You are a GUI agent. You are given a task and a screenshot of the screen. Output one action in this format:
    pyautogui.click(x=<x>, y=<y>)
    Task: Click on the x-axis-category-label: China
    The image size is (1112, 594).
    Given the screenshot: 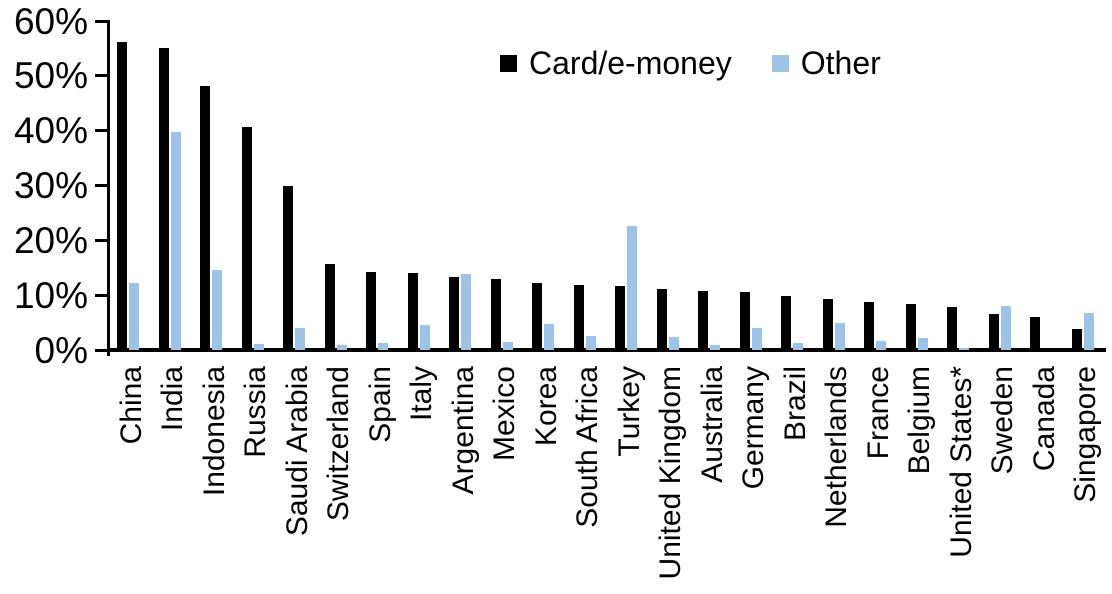 What is the action you would take?
    pyautogui.click(x=131, y=405)
    